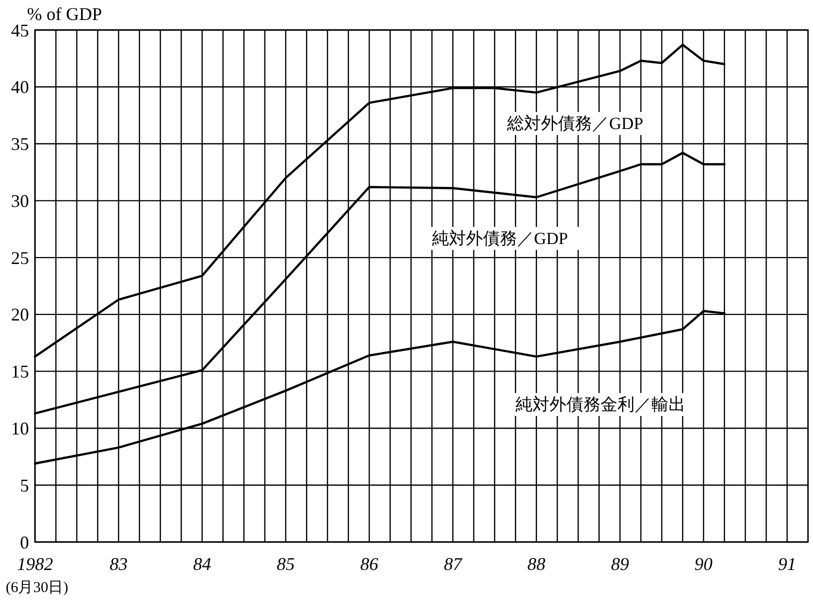 This screenshot has width=813, height=600. What do you see at coordinates (575, 123) in the screenshot?
I see `series-label: 総対外債務／GDP` at bounding box center [575, 123].